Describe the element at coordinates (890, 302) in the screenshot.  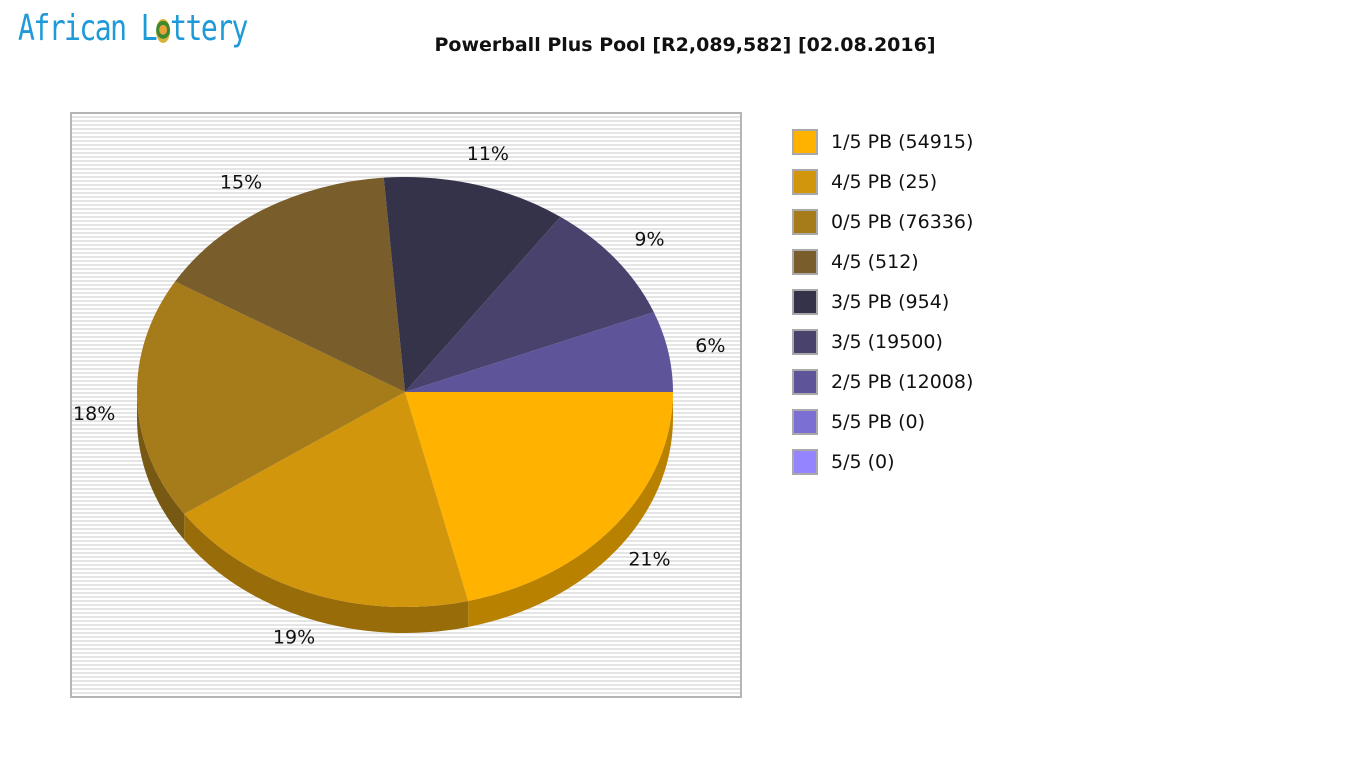
I see `legend-label-5: 3/5 PB (954)` at that location.